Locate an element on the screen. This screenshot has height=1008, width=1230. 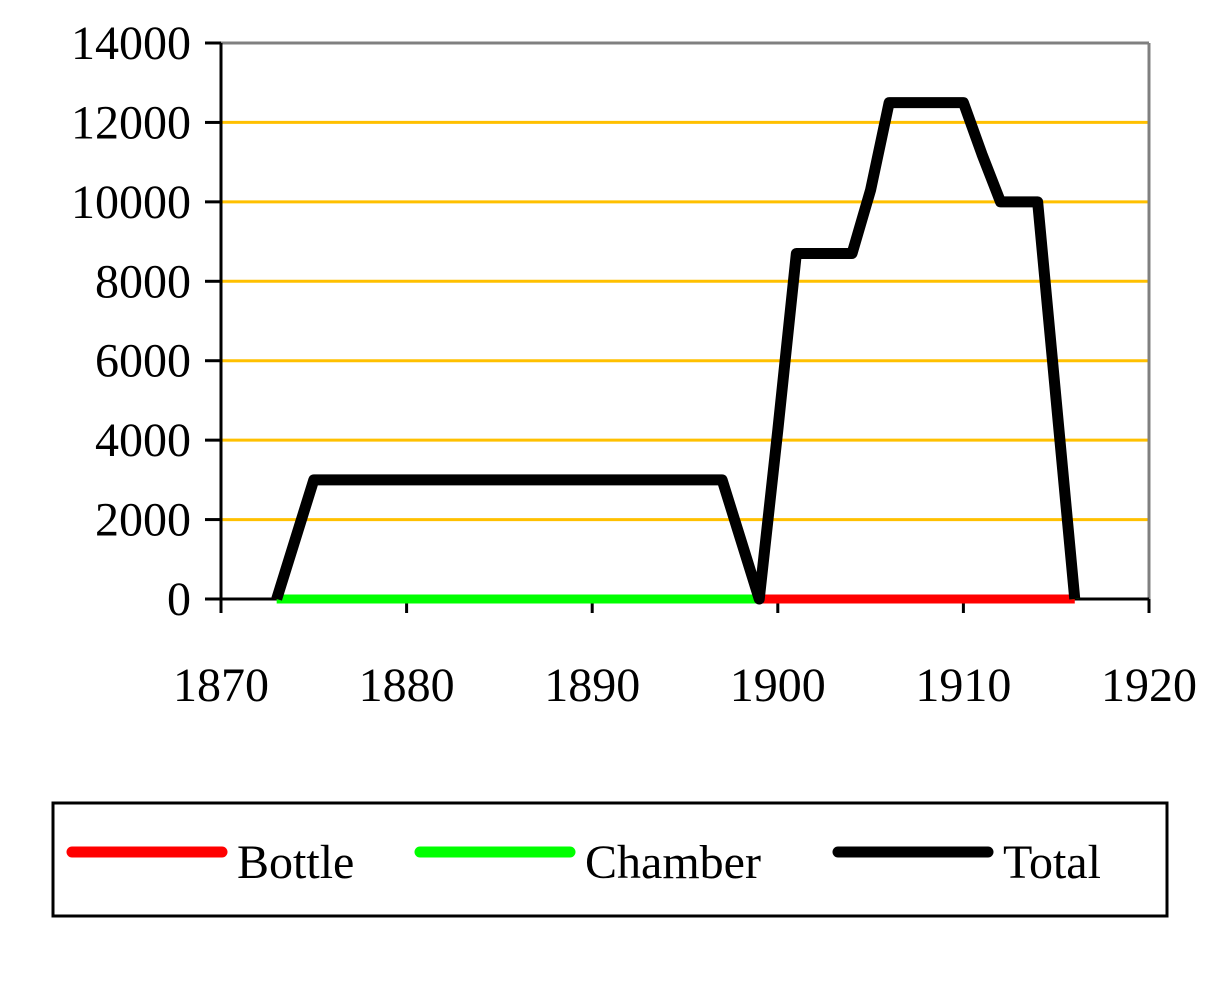
y-tick-label: 0 is located at coordinates (179, 599).